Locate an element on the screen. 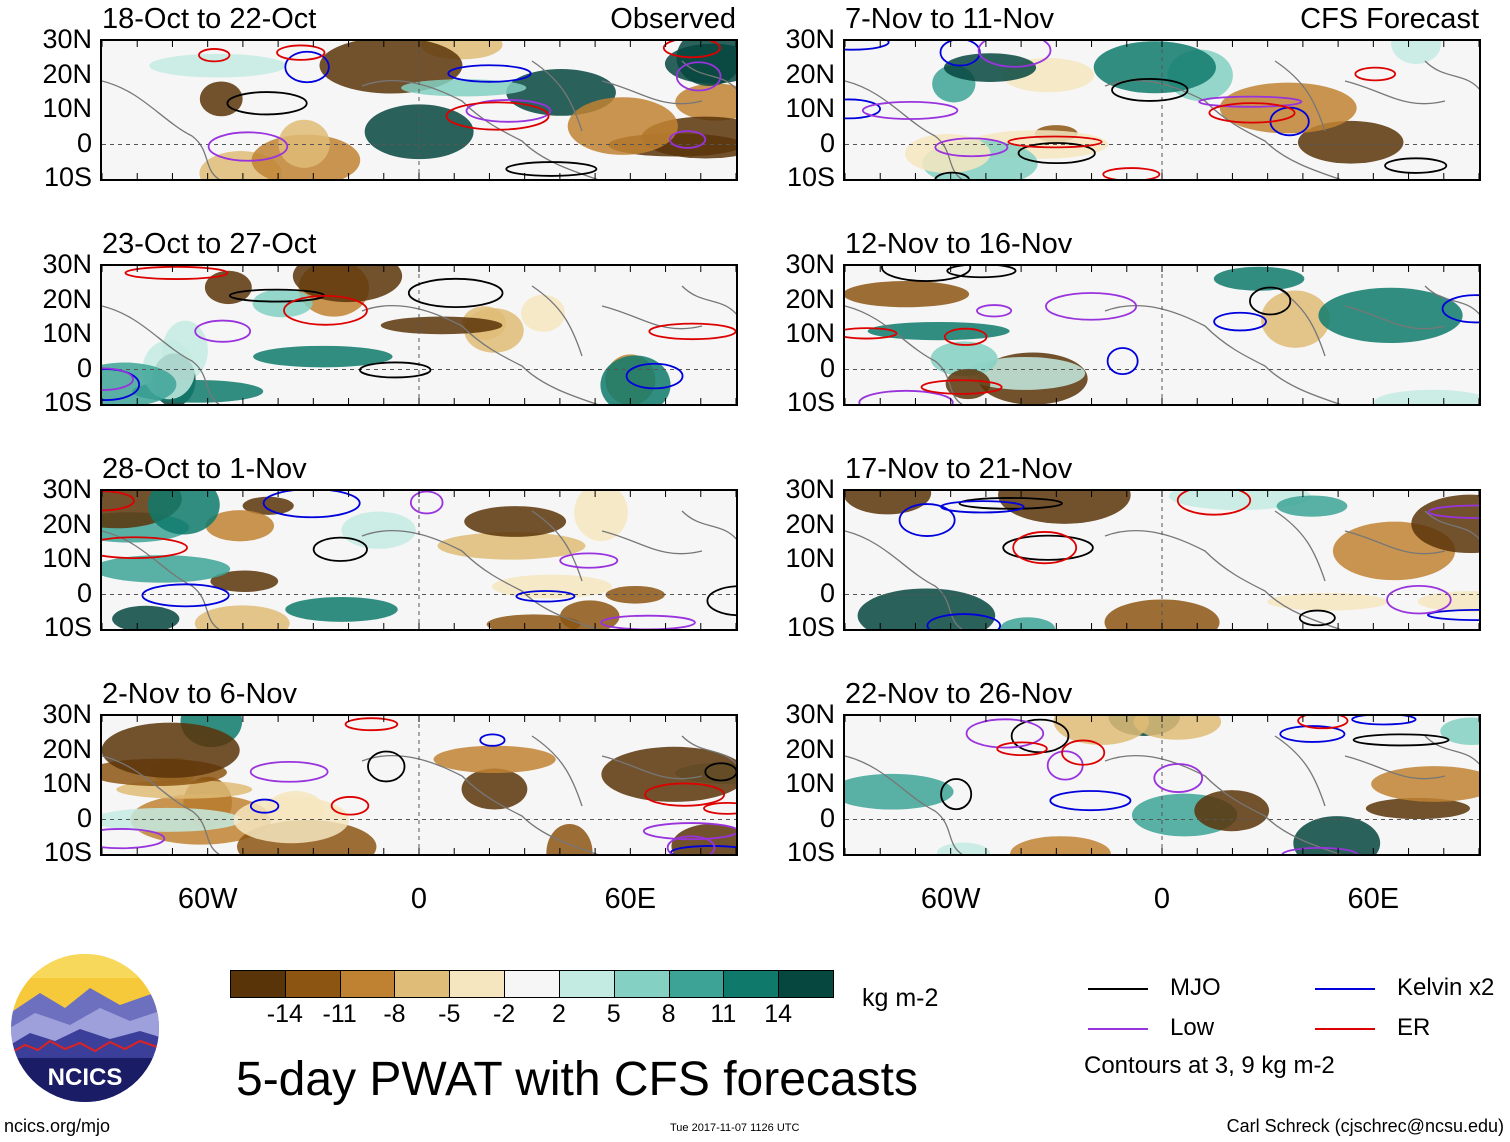 This screenshot has width=1510, height=1142. colorbar-units: kg m-2 is located at coordinates (900, 998).